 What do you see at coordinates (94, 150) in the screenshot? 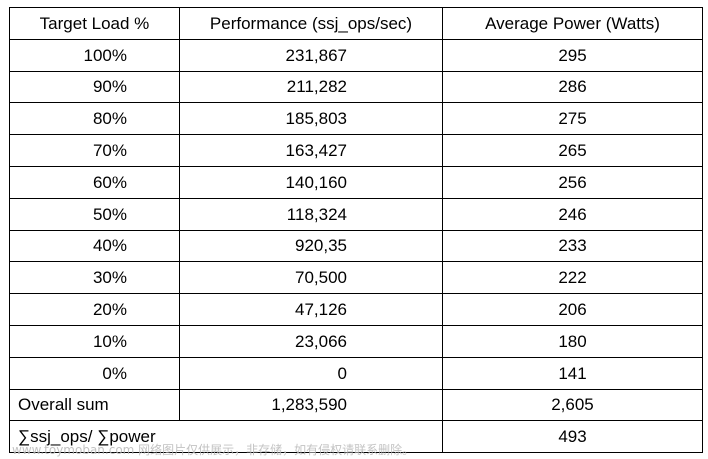
I see `load-cell: 70%` at bounding box center [94, 150].